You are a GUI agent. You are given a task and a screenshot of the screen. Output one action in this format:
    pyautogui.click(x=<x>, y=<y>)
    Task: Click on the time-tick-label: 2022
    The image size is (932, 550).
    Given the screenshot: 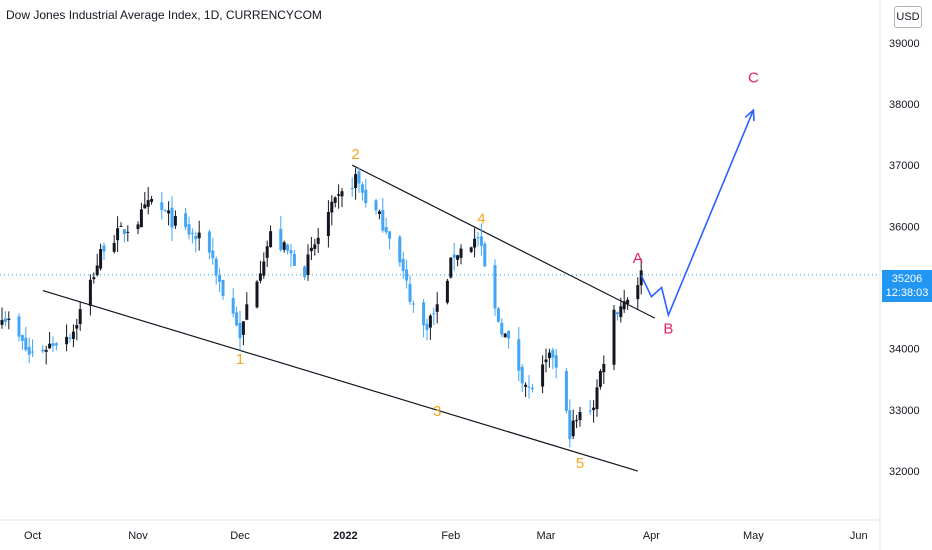 What is the action you would take?
    pyautogui.click(x=345, y=536)
    